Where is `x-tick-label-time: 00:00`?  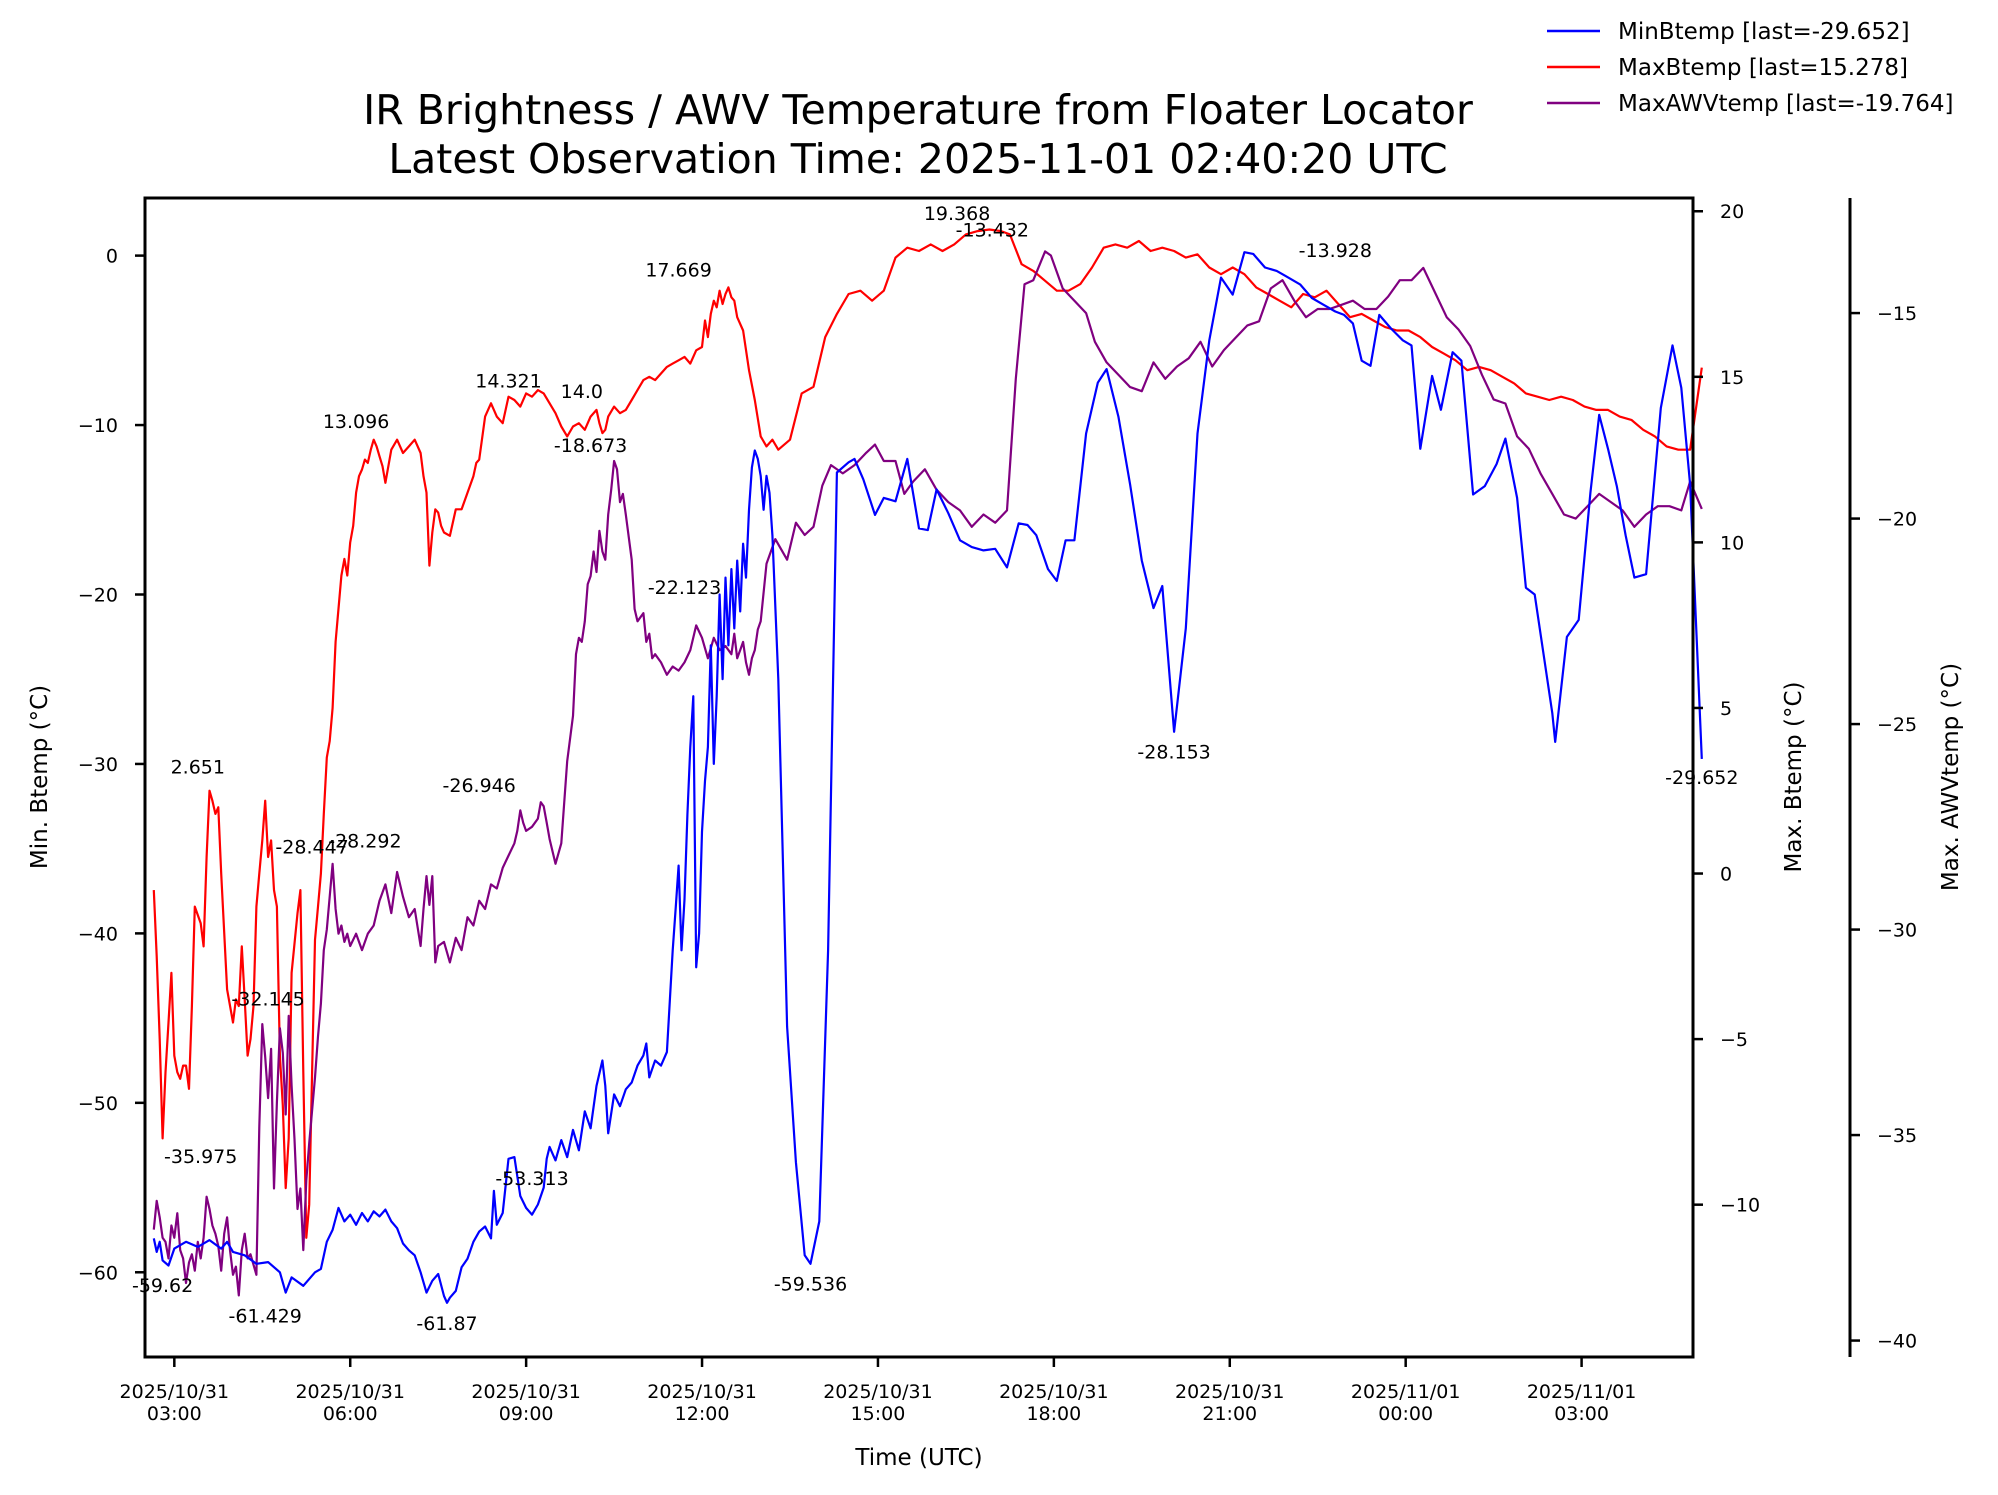 x-tick-label-time: 00:00 is located at coordinates (1405, 1414).